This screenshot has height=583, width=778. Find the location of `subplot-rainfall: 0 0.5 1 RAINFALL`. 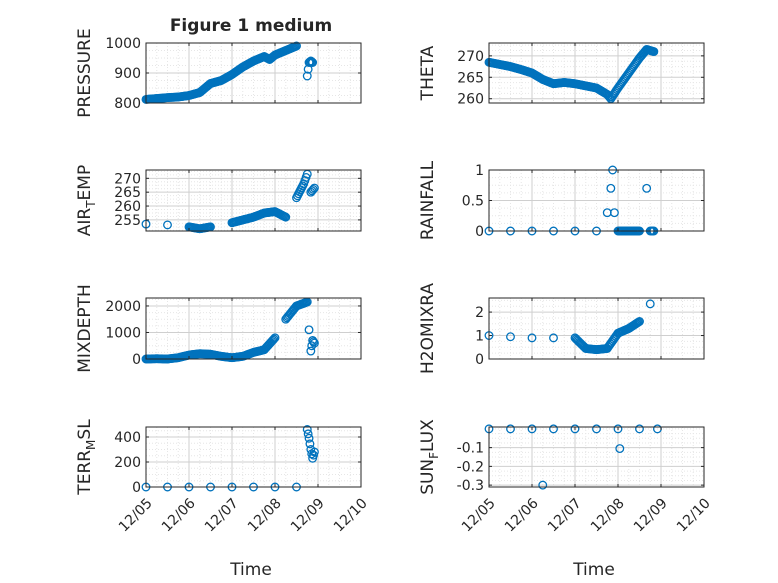

subplot-rainfall: 0 0.5 1 RAINFALL is located at coordinates (561, 200).